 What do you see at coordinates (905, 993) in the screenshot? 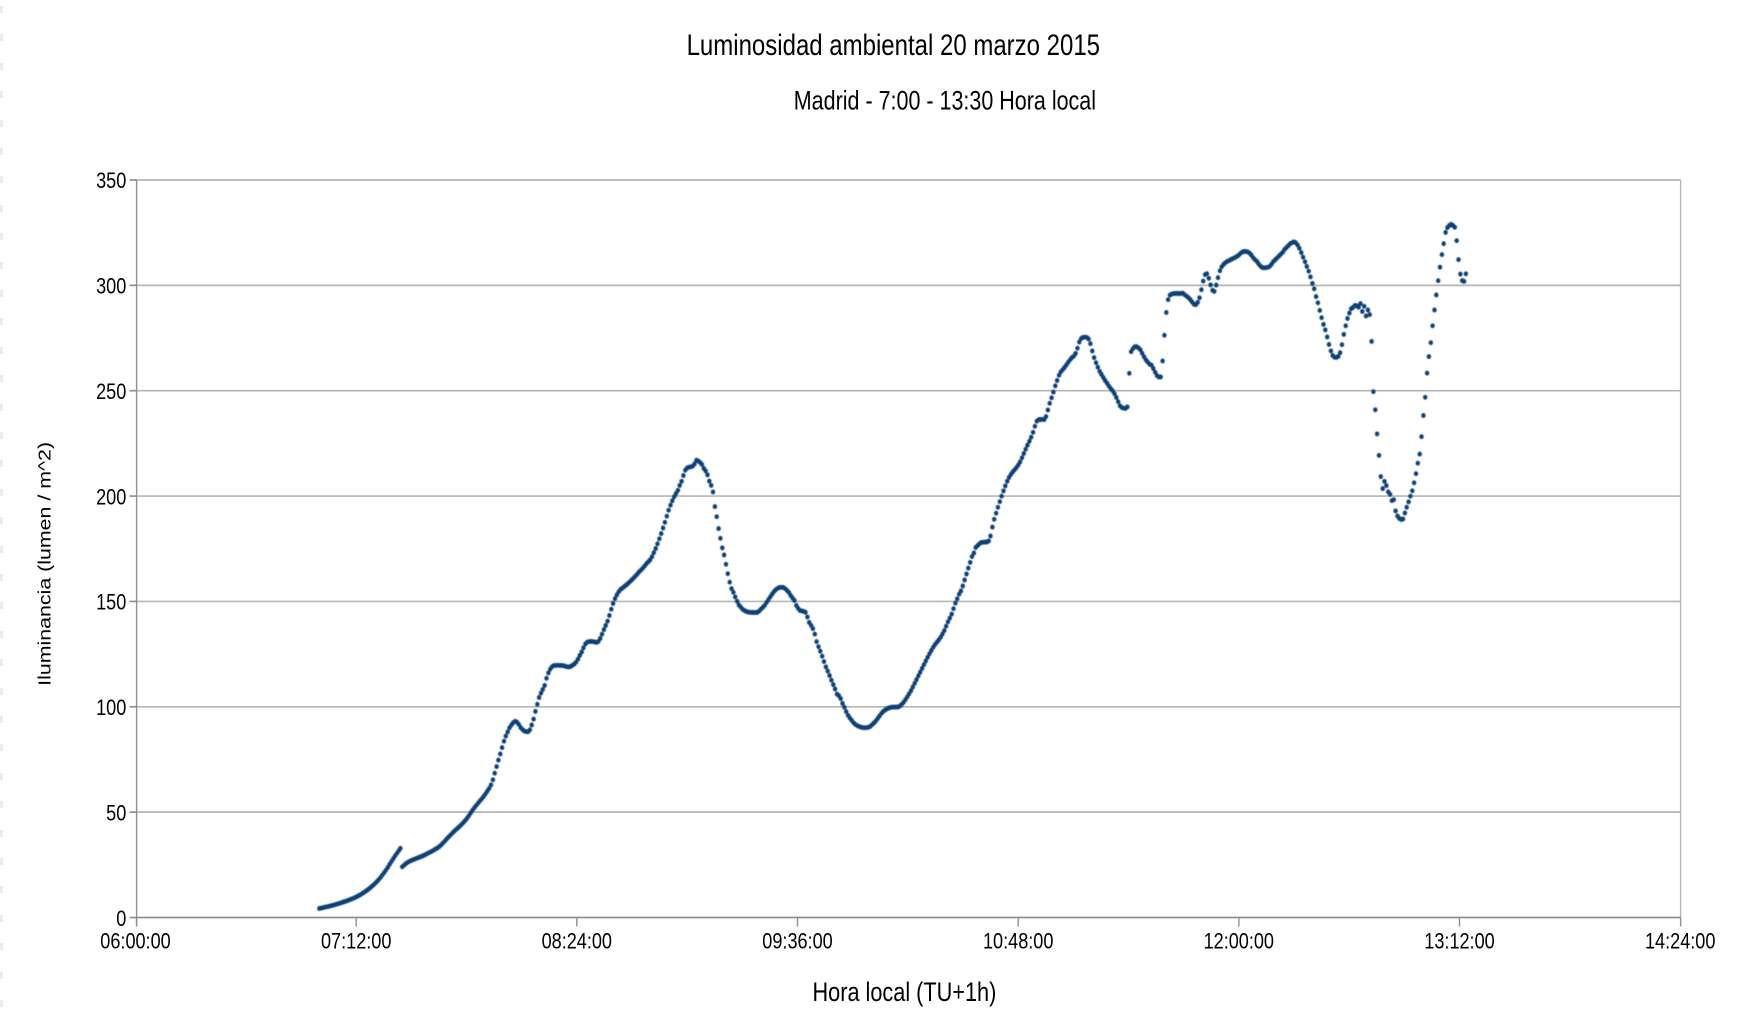
I see `svg-text: Hora local (TU+1h)` at bounding box center [905, 993].